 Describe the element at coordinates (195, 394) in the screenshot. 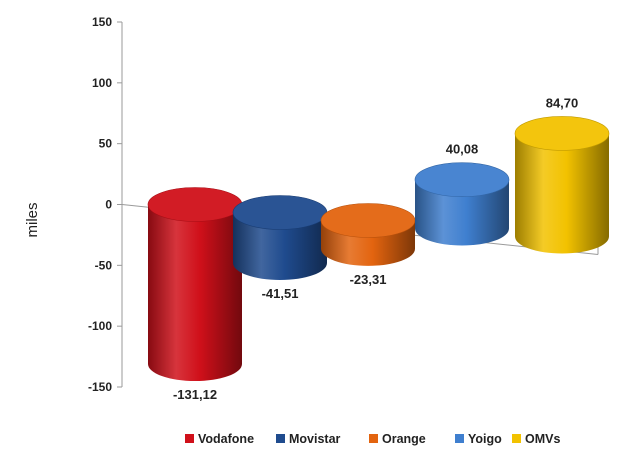

I see `data-label-vodafone: -131,12` at that location.